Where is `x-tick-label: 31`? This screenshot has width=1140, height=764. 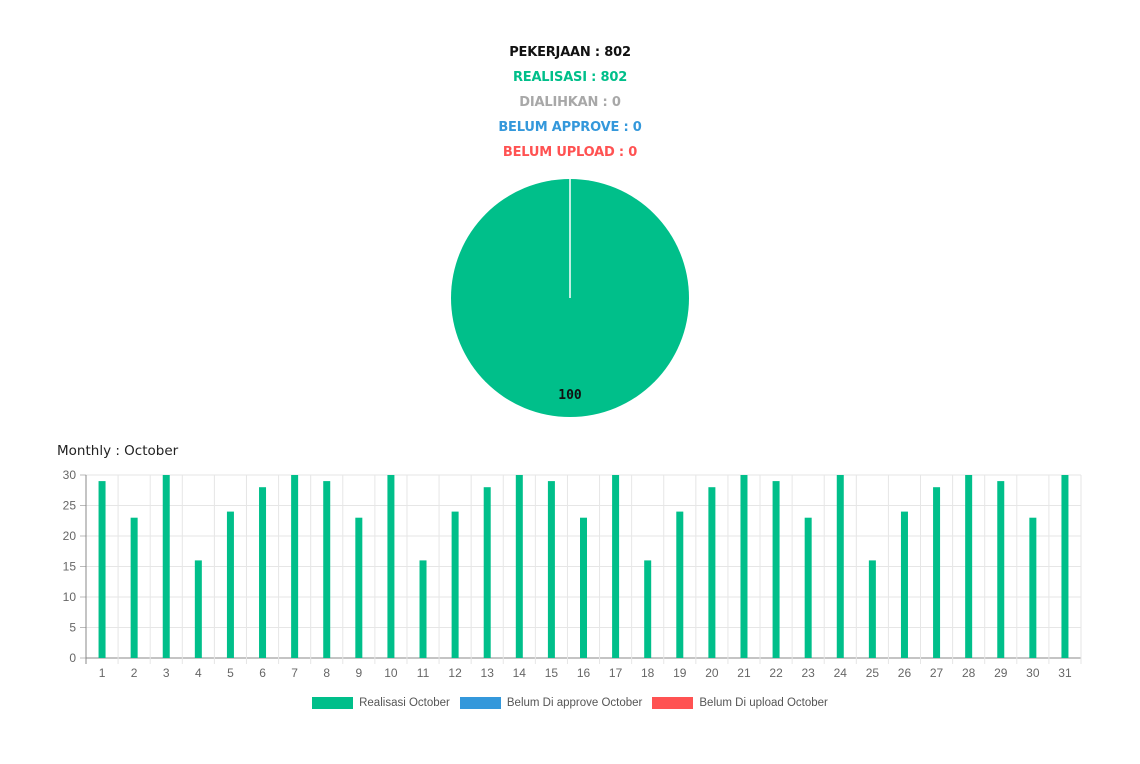 x-tick-label: 31 is located at coordinates (1065, 673).